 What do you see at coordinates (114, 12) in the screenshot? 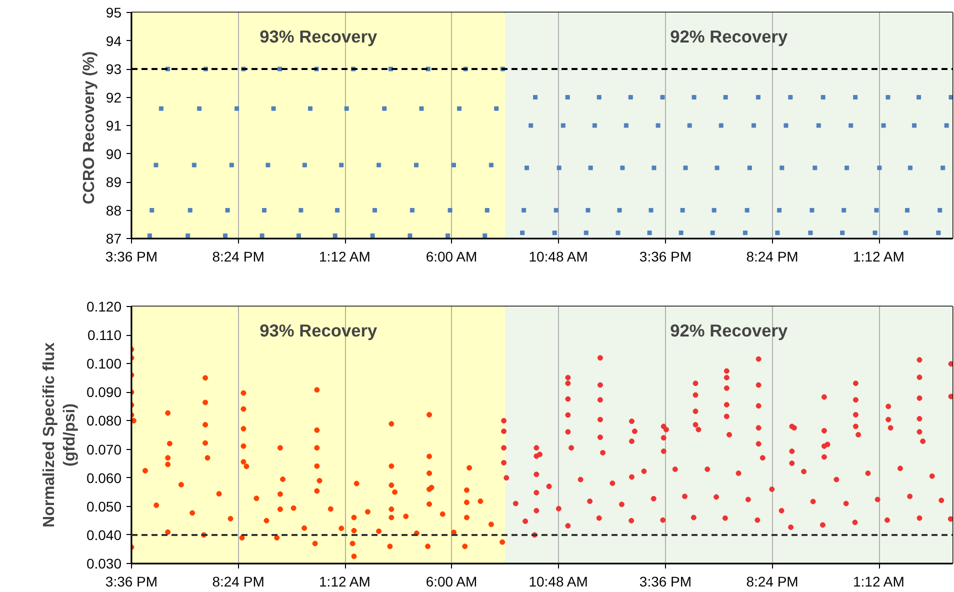
I see `y-tick-label: 95` at bounding box center [114, 12].